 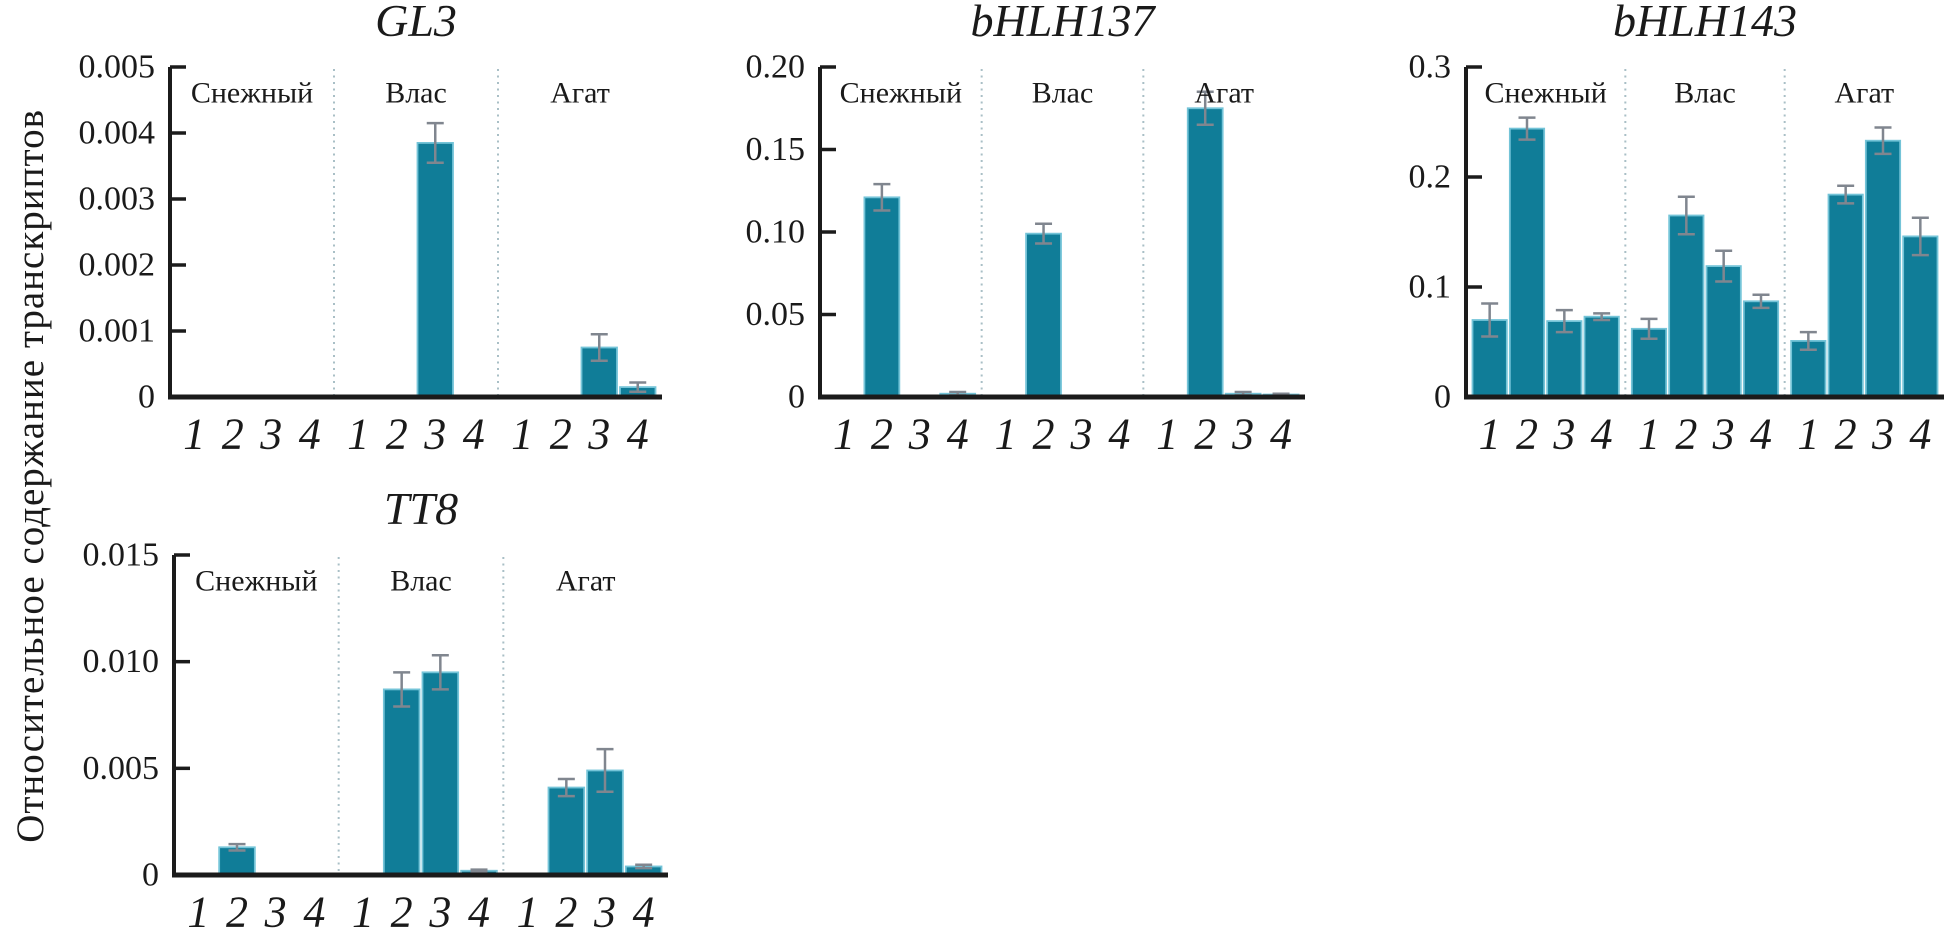 What do you see at coordinates (121, 555) in the screenshot?
I see `y-tick-label: 0.015` at bounding box center [121, 555].